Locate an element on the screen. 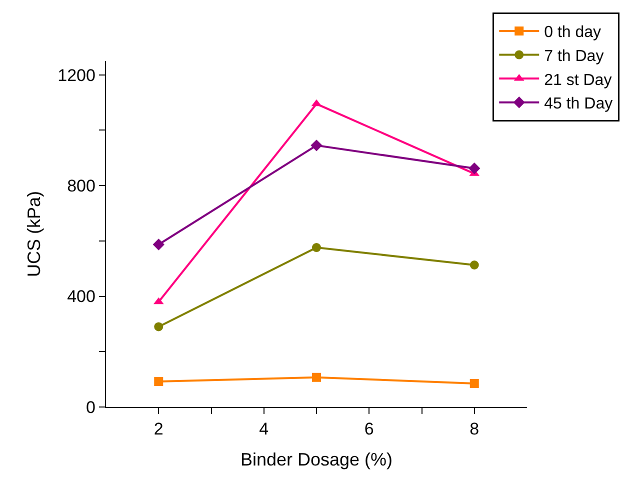  y-tick-label: 1200 is located at coordinates (77, 75).